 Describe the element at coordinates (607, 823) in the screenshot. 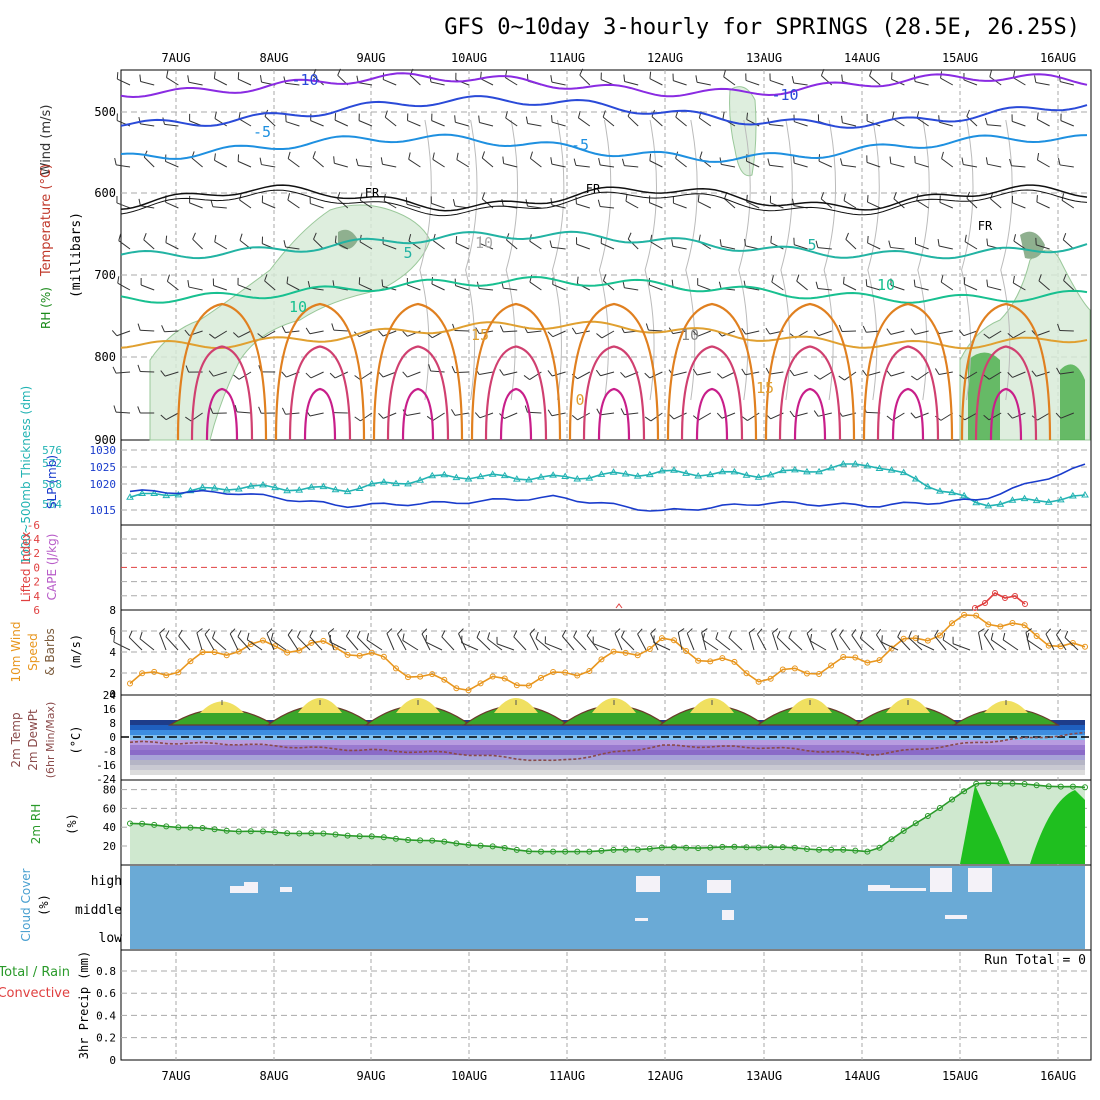

I see `rh-area` at that location.